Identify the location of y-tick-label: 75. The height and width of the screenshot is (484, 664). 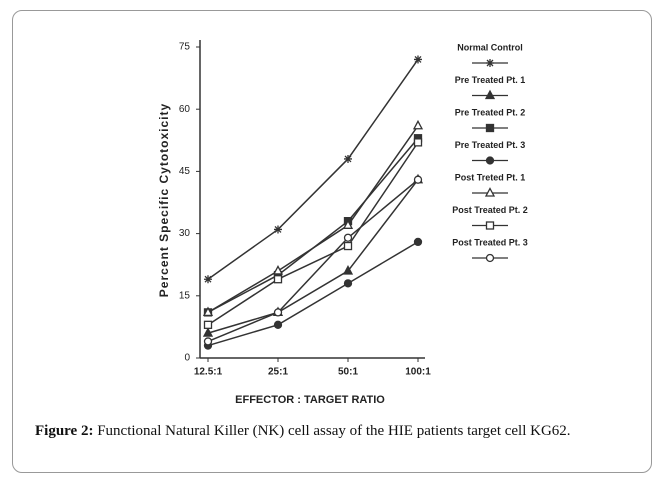
(185, 47).